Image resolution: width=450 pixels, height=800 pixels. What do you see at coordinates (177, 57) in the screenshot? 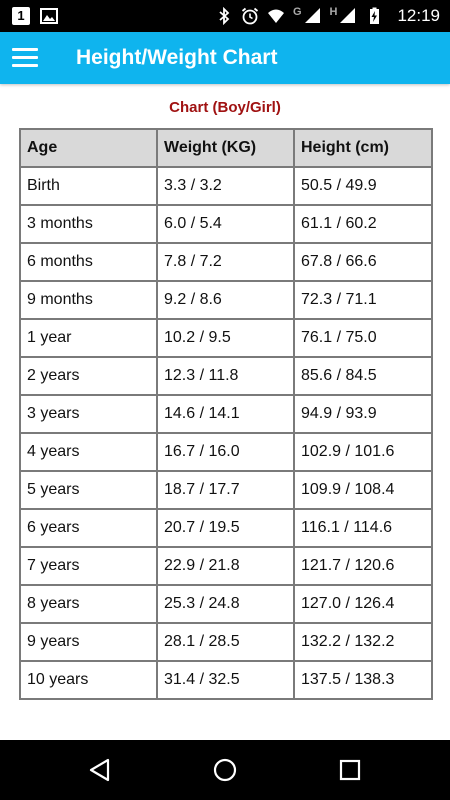
I see `app-title: Height/Weight Chart` at bounding box center [177, 57].